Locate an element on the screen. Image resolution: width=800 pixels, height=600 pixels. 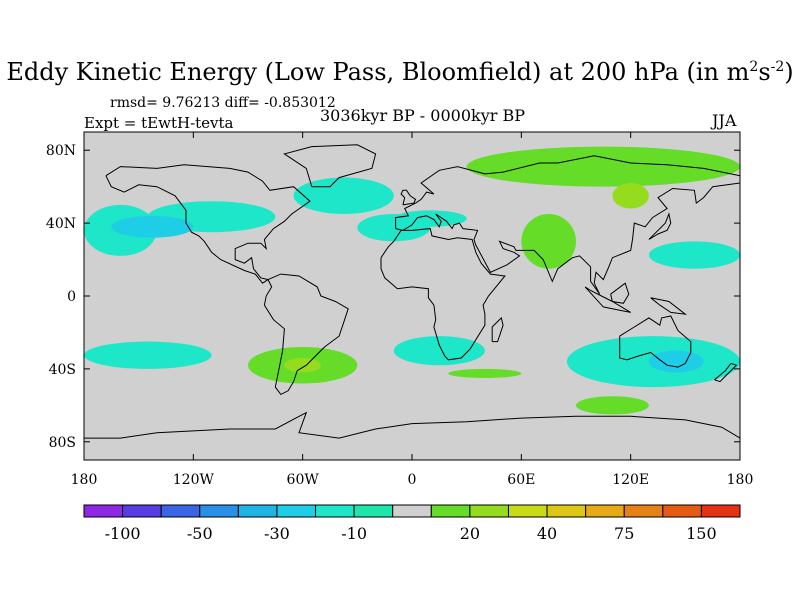
x-tick-label: 120W is located at coordinates (194, 480).